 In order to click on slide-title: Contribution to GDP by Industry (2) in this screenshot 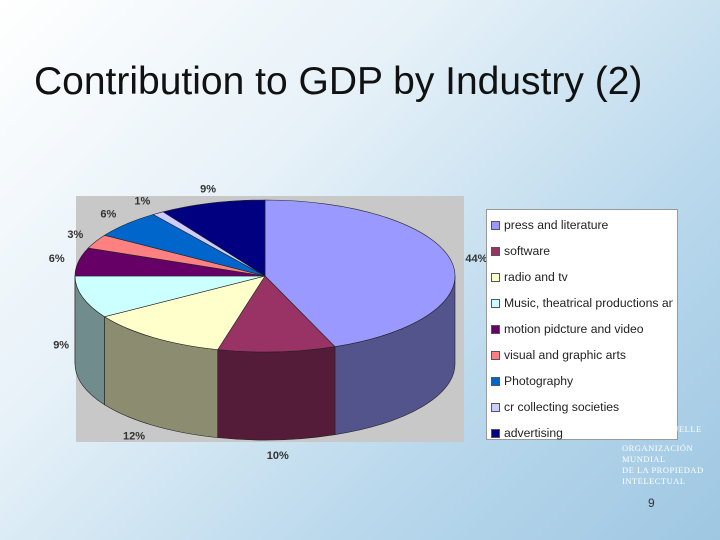, I will do `click(338, 81)`.